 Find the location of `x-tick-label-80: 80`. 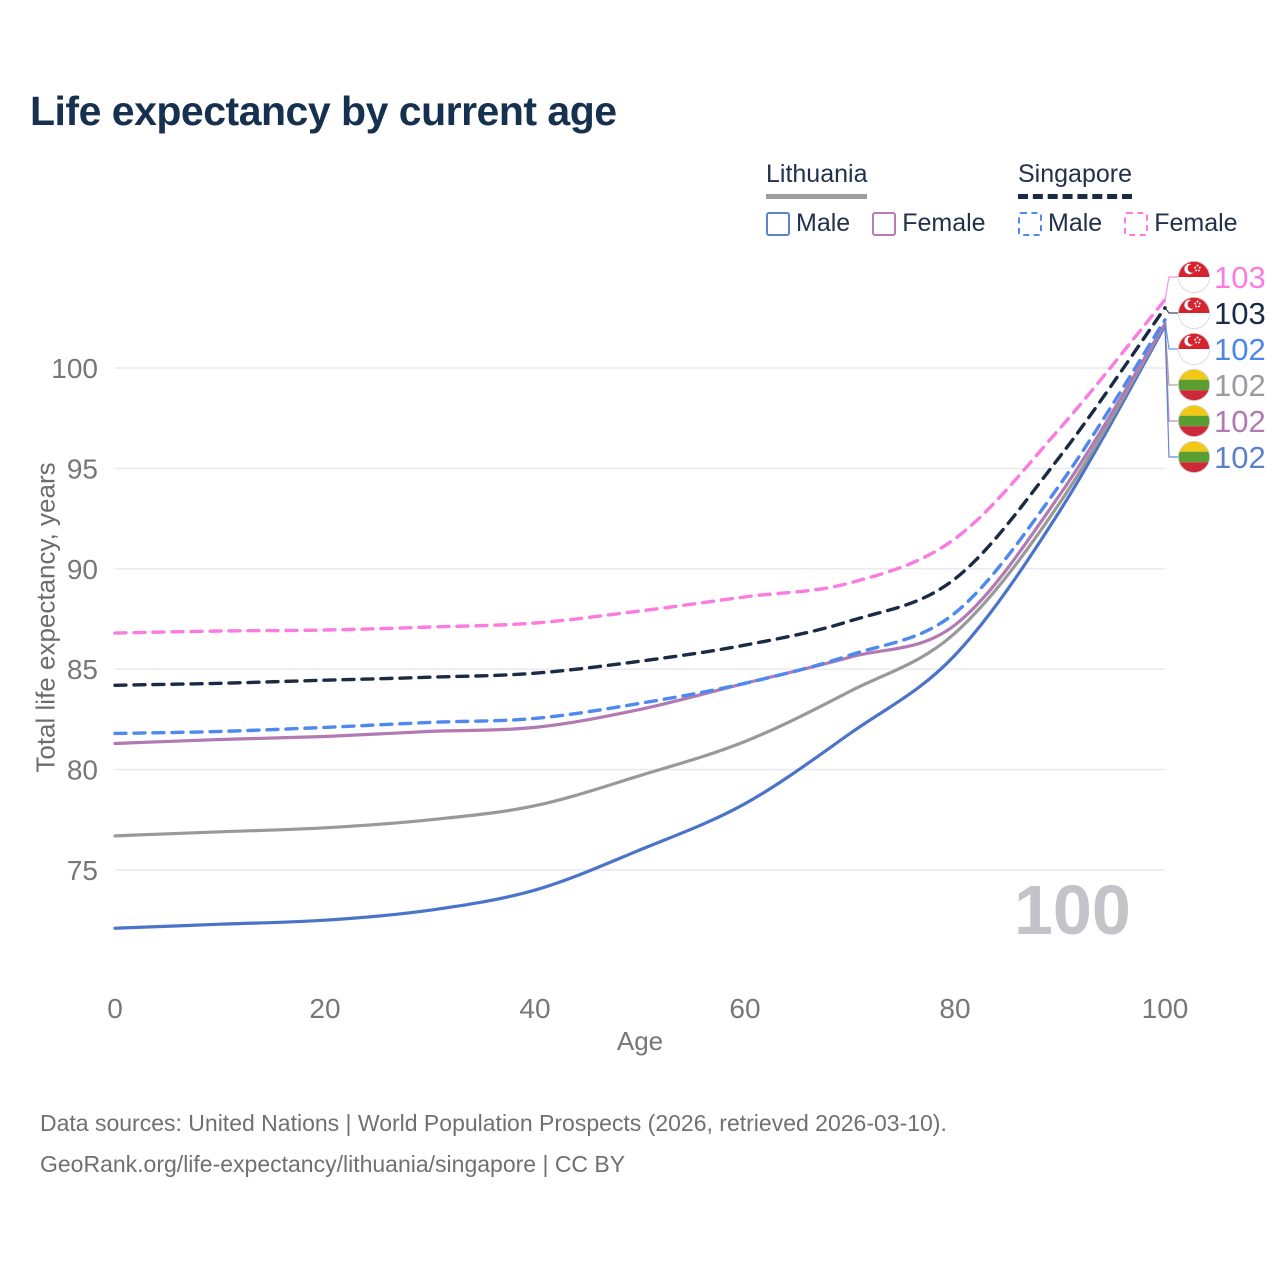

x-tick-label-80: 80 is located at coordinates (954, 1008).